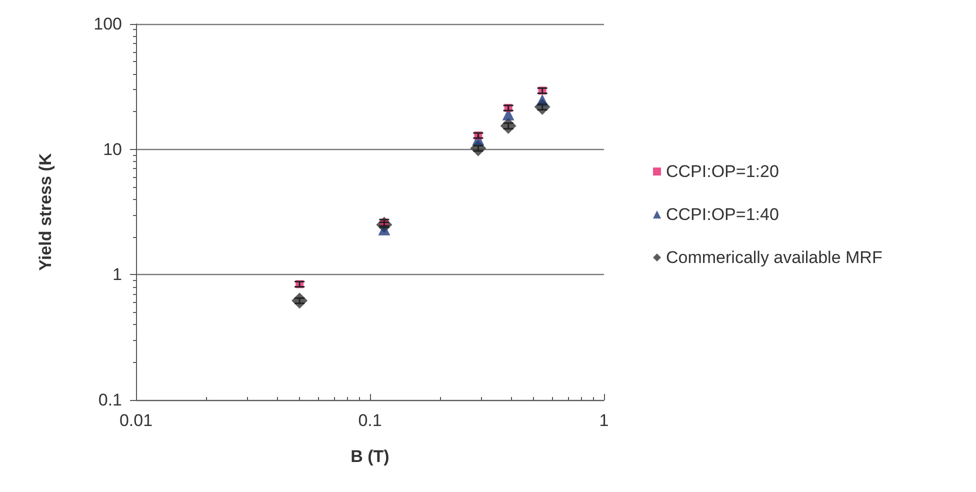 The width and height of the screenshot is (976, 492). I want to click on y-tick-label: 10, so click(112, 149).